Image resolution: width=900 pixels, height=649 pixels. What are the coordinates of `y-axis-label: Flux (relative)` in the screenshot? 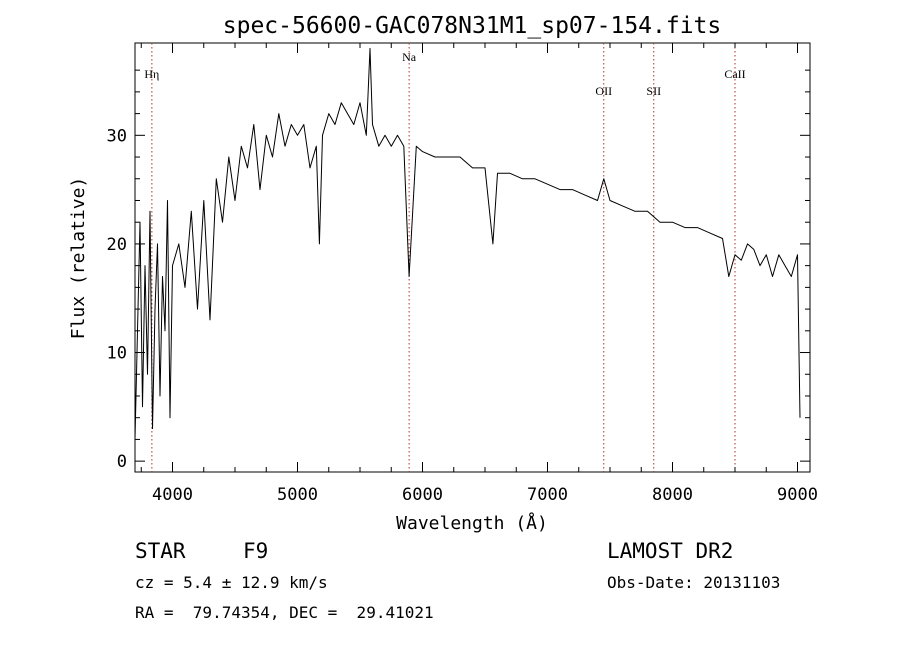 It's located at (78, 258).